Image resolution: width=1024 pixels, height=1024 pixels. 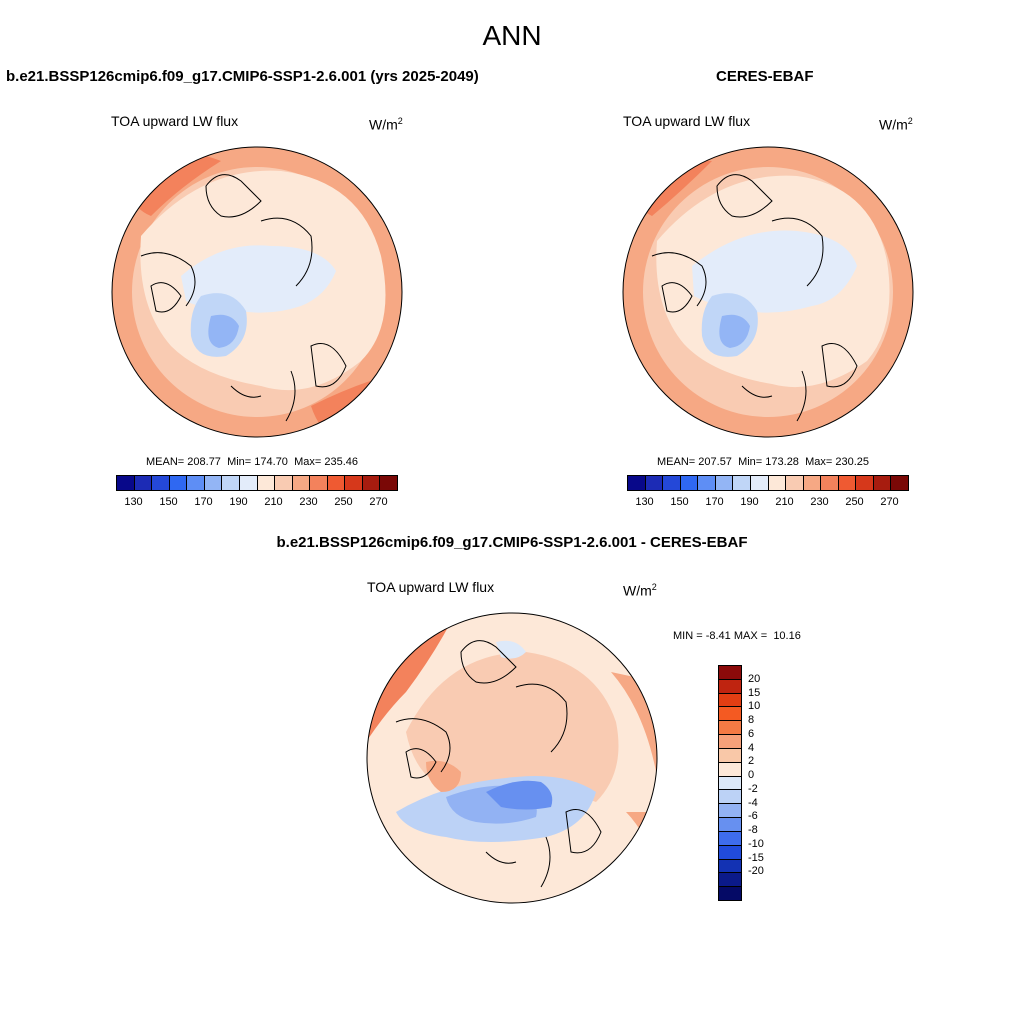 I want to click on model-colorbar-tick: 130, so click(x=133, y=502).